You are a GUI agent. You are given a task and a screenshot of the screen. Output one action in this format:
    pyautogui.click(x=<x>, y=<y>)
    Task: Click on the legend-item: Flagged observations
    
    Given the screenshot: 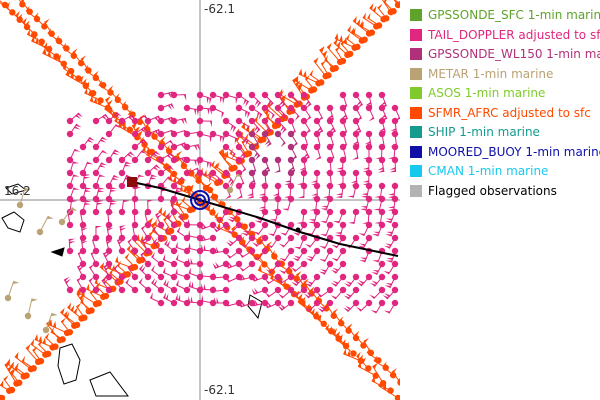 What is the action you would take?
    pyautogui.click(x=483, y=191)
    